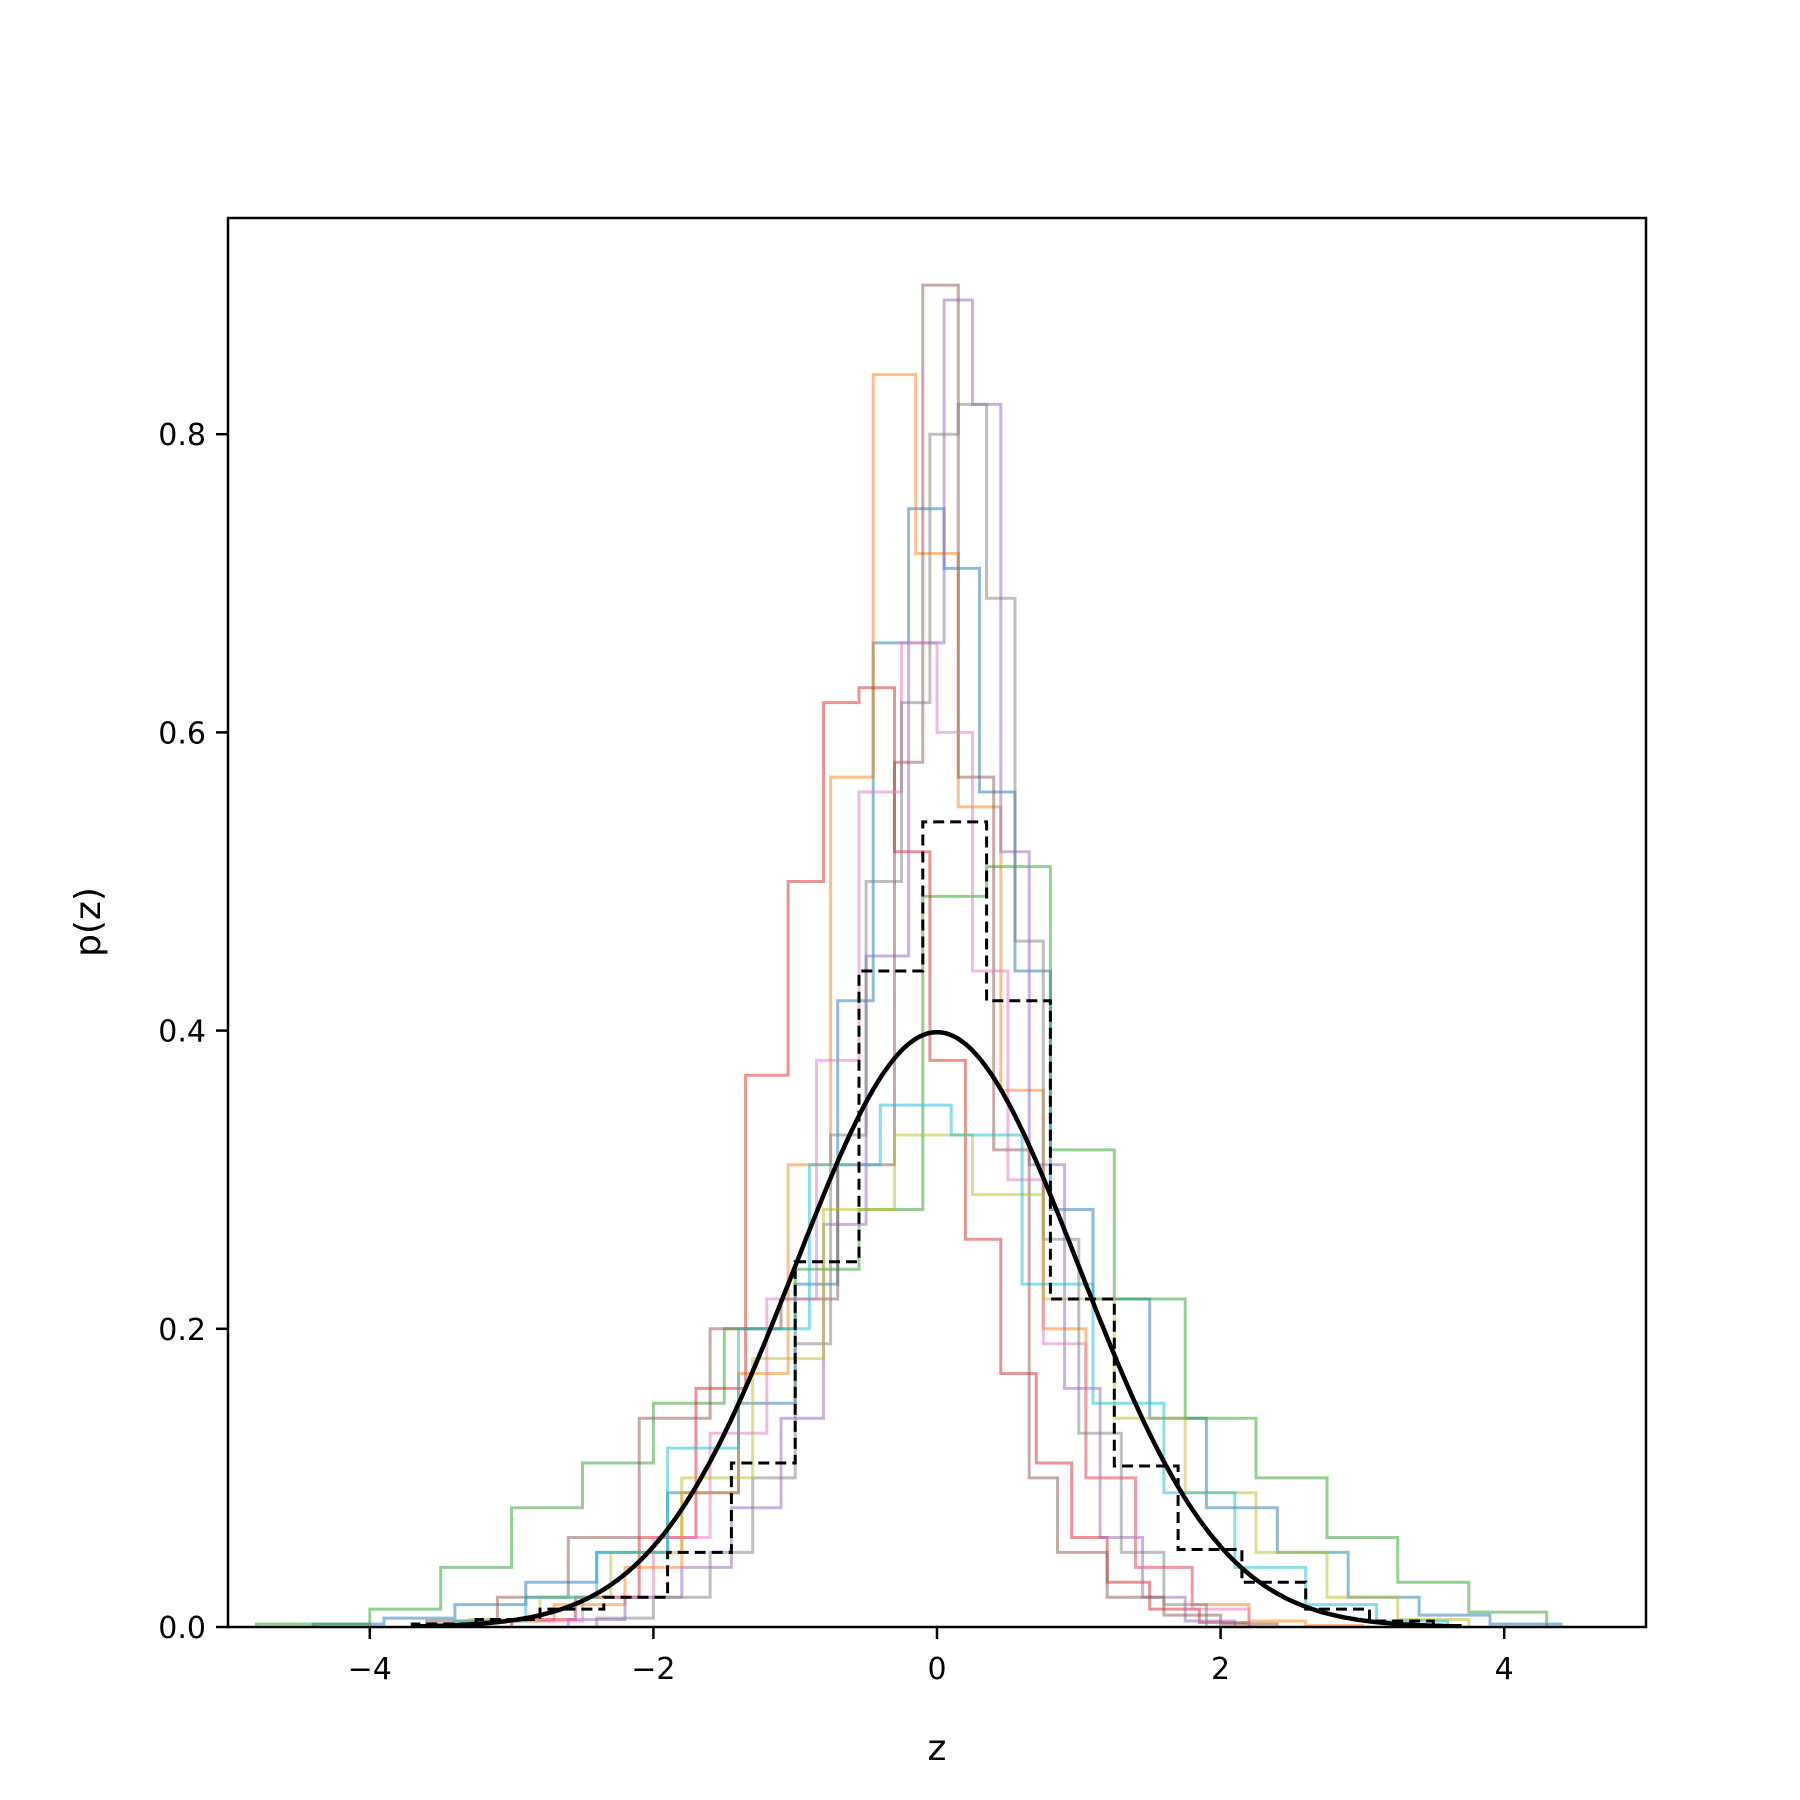 This screenshot has width=1800, height=1800. I want to click on y-tick-label: 0.0, so click(182, 1628).